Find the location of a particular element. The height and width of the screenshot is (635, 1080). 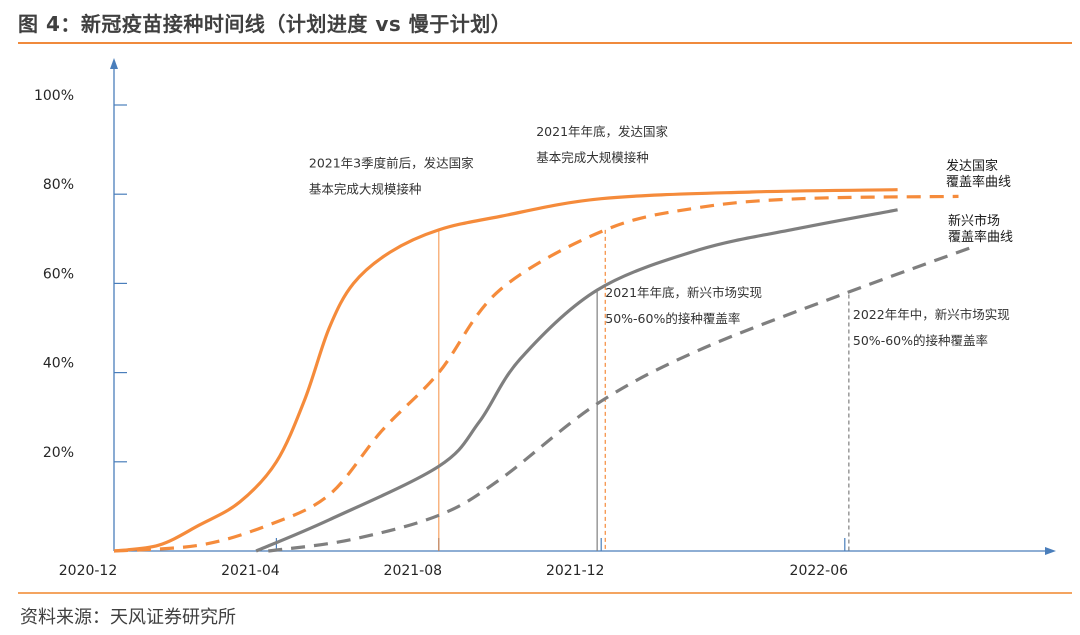

y-tick-label: 100% is located at coordinates (54, 96).